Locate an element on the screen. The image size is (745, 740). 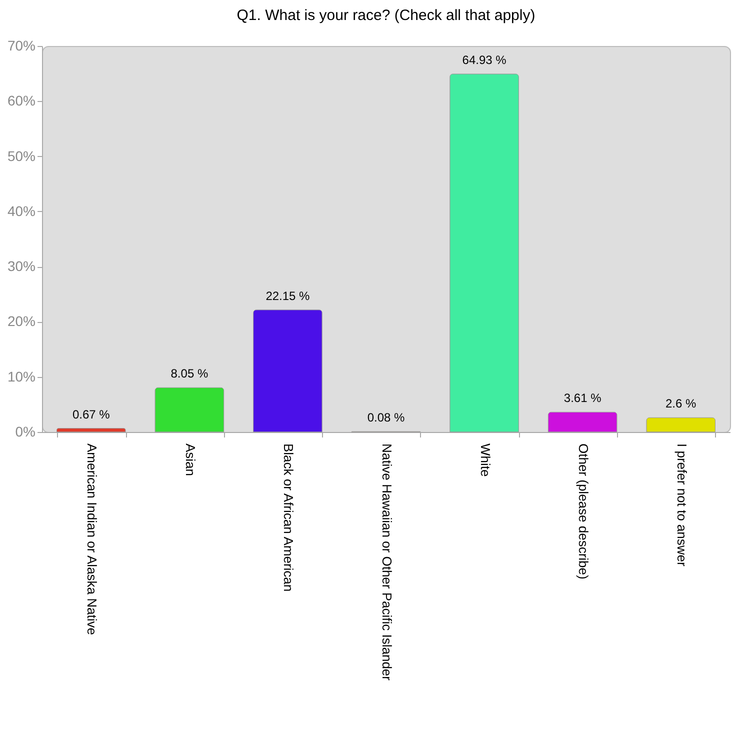
data-label: 8.05 % is located at coordinates (189, 373).